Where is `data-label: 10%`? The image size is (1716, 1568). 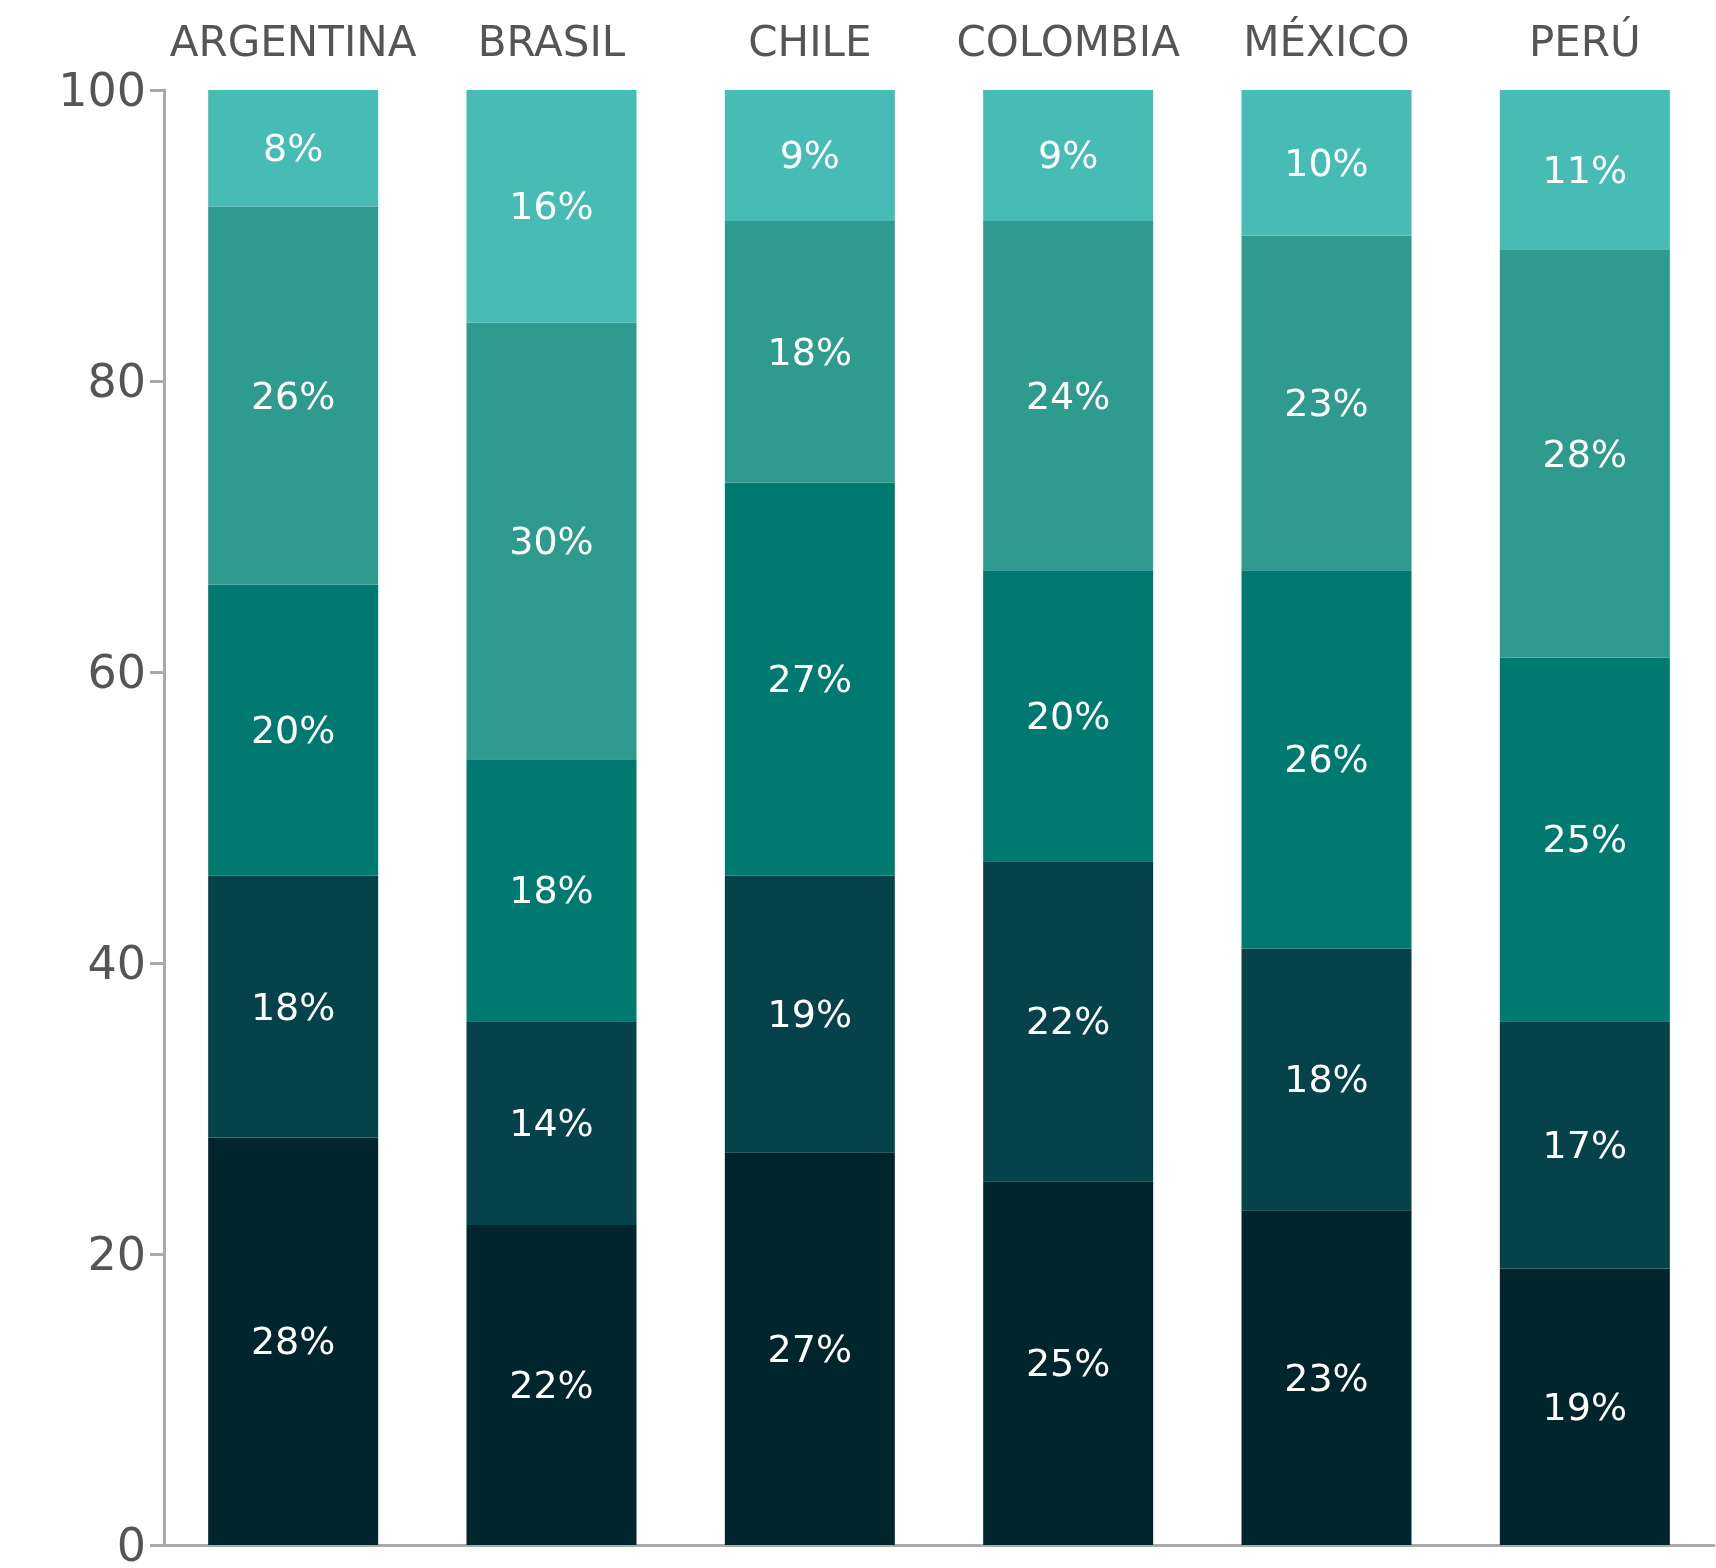
data-label: 10% is located at coordinates (1326, 162).